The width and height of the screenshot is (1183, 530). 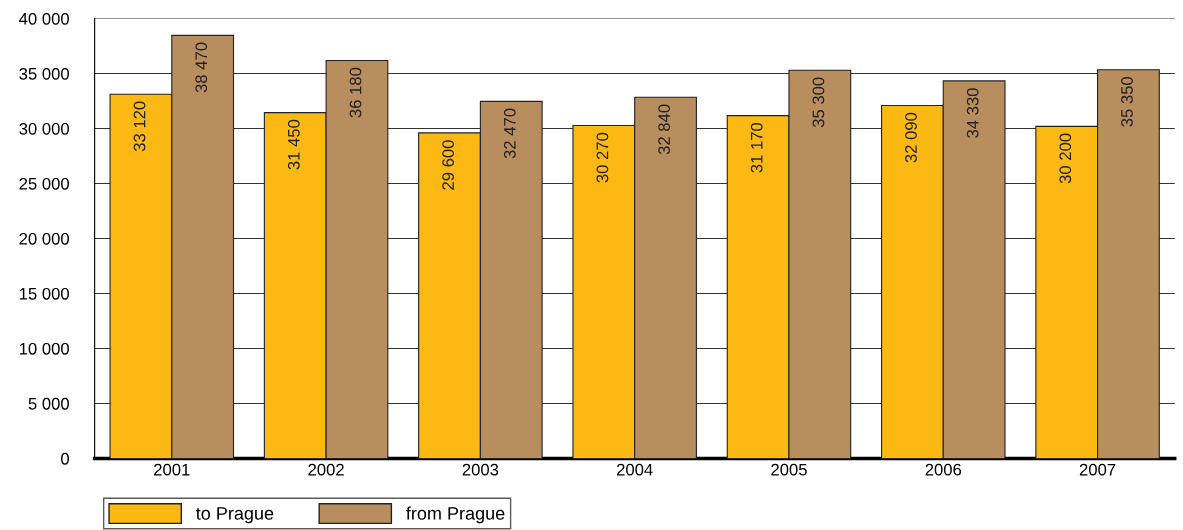 What do you see at coordinates (48, 403) in the screenshot?
I see `y-tick-label: 5 000` at bounding box center [48, 403].